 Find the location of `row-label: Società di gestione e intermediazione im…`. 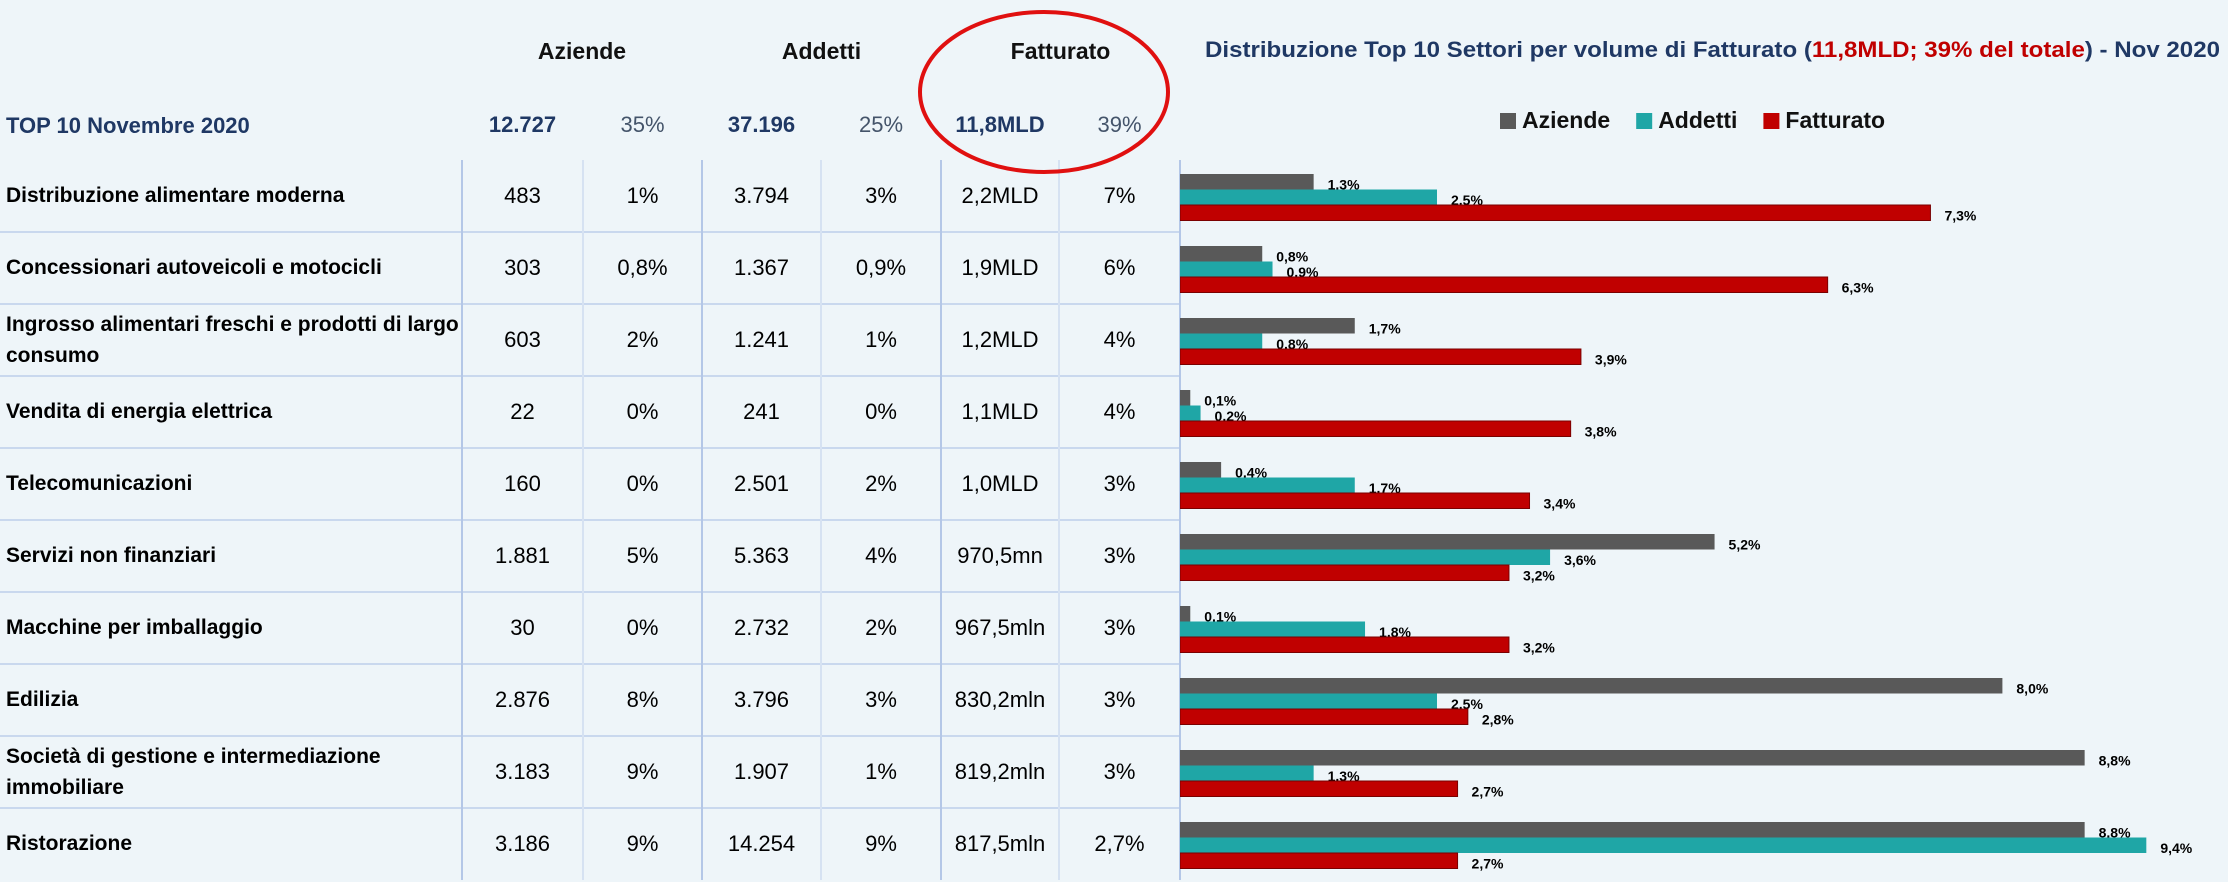

row-label: Società di gestione e intermediazione im… is located at coordinates (193, 772).